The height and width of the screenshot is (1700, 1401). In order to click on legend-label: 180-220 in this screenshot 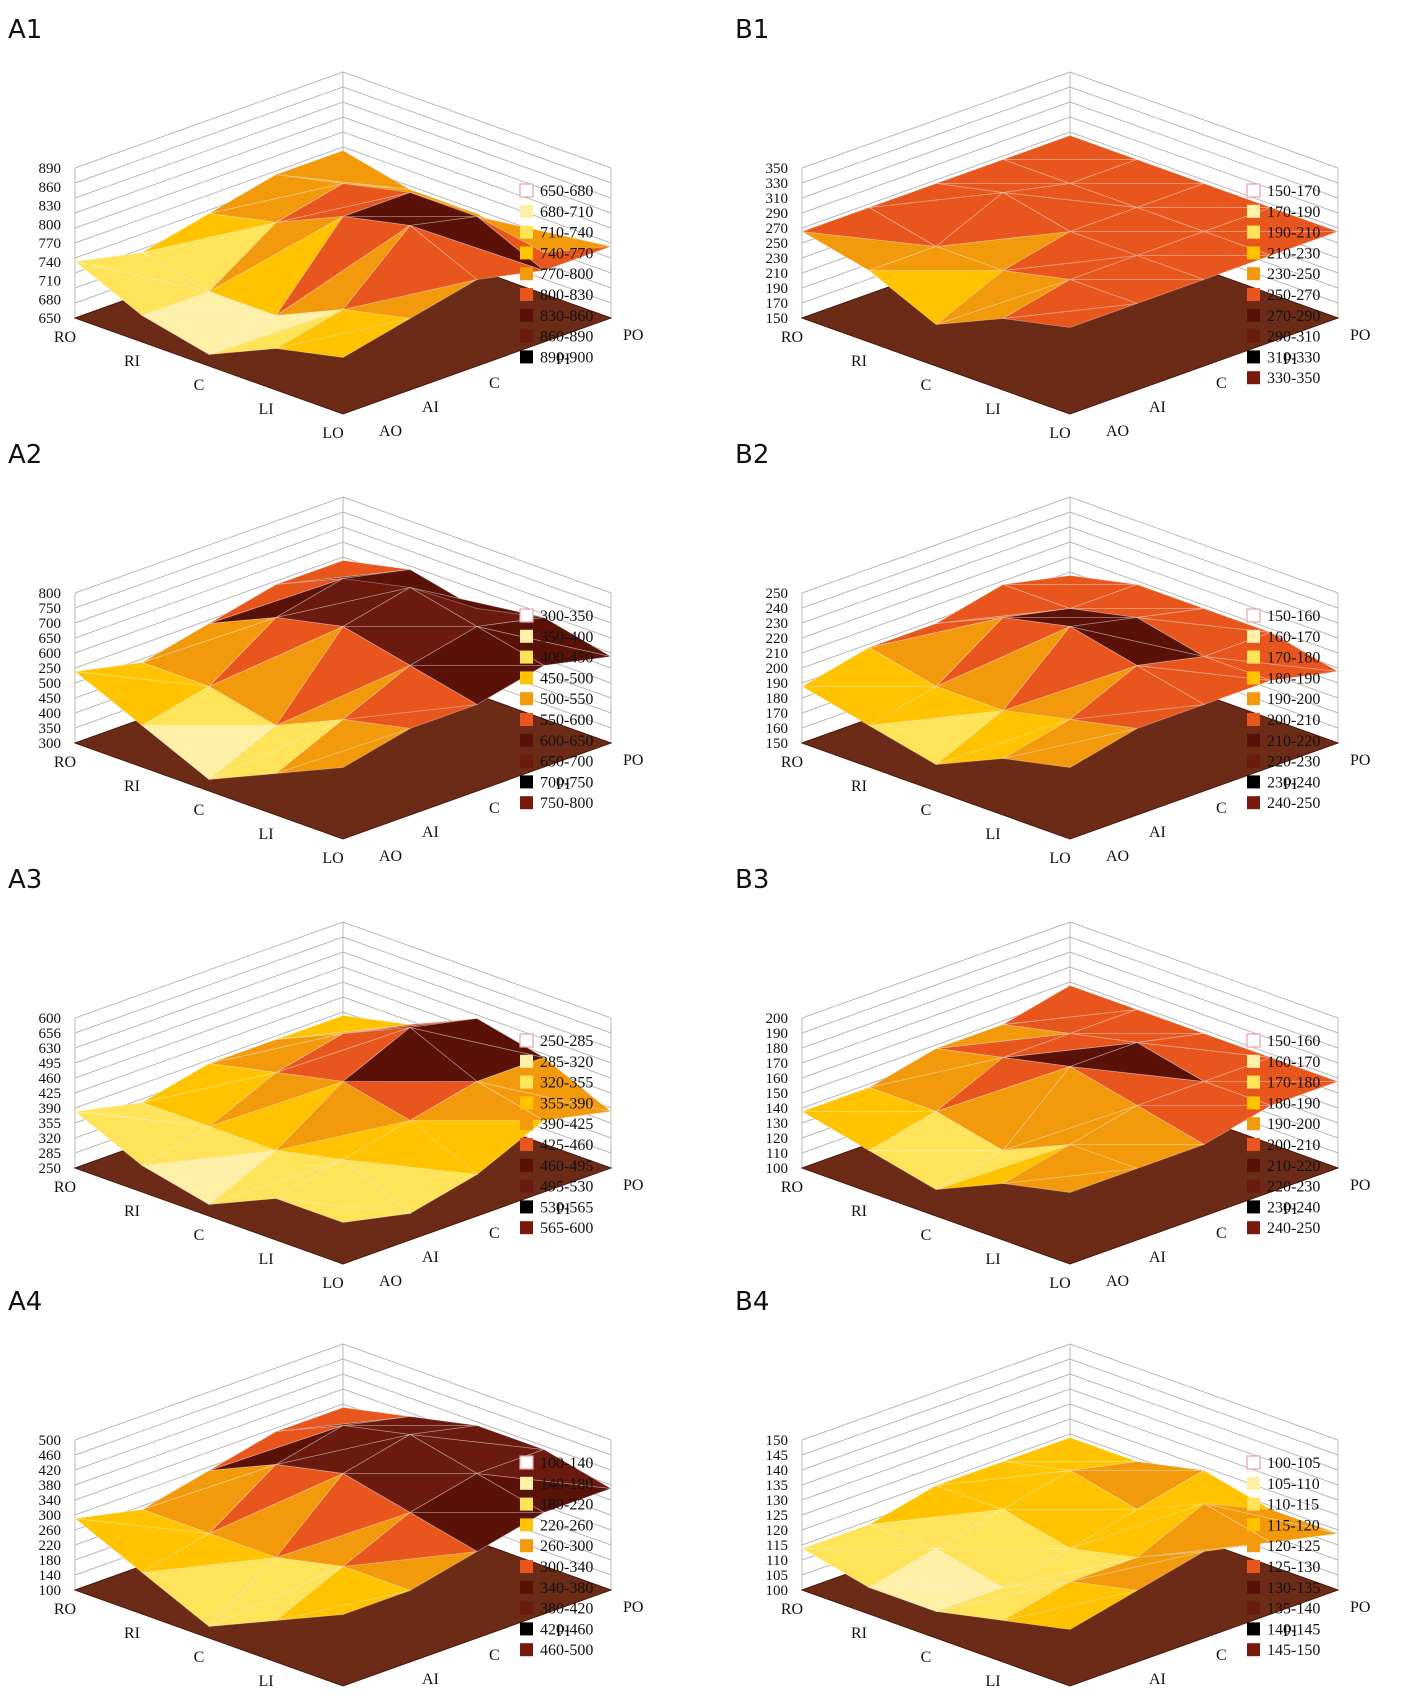, I will do `click(566, 1505)`.